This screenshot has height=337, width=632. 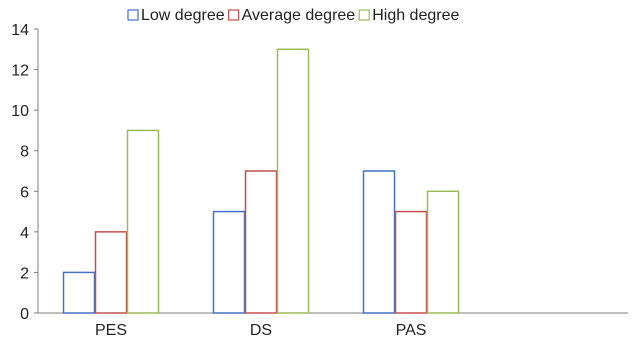 I want to click on bar-ds-average-degree, so click(x=261, y=242).